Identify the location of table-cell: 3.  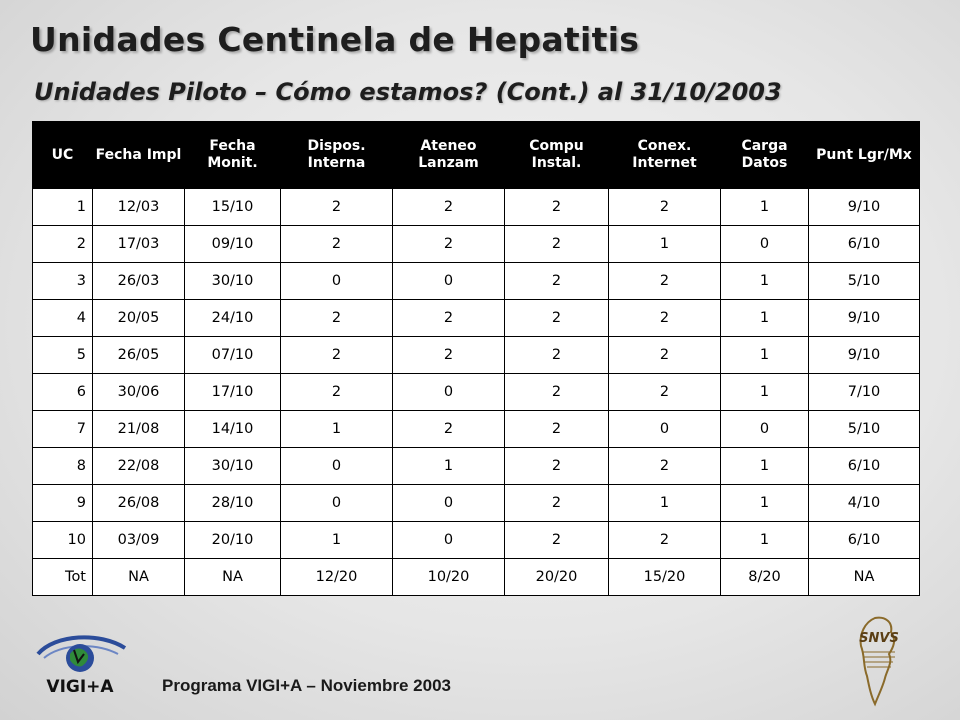
(62, 281).